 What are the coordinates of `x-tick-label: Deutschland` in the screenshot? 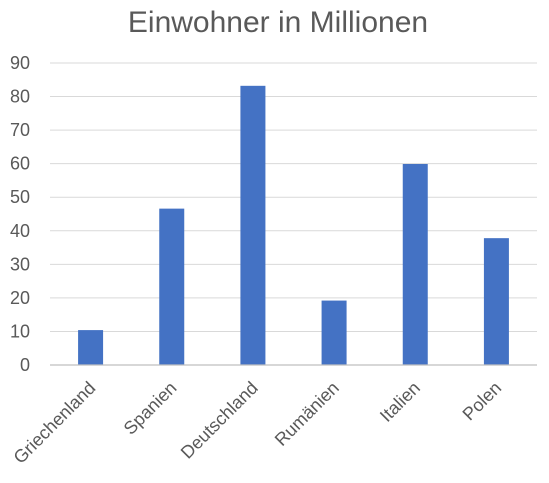 It's located at (219, 420).